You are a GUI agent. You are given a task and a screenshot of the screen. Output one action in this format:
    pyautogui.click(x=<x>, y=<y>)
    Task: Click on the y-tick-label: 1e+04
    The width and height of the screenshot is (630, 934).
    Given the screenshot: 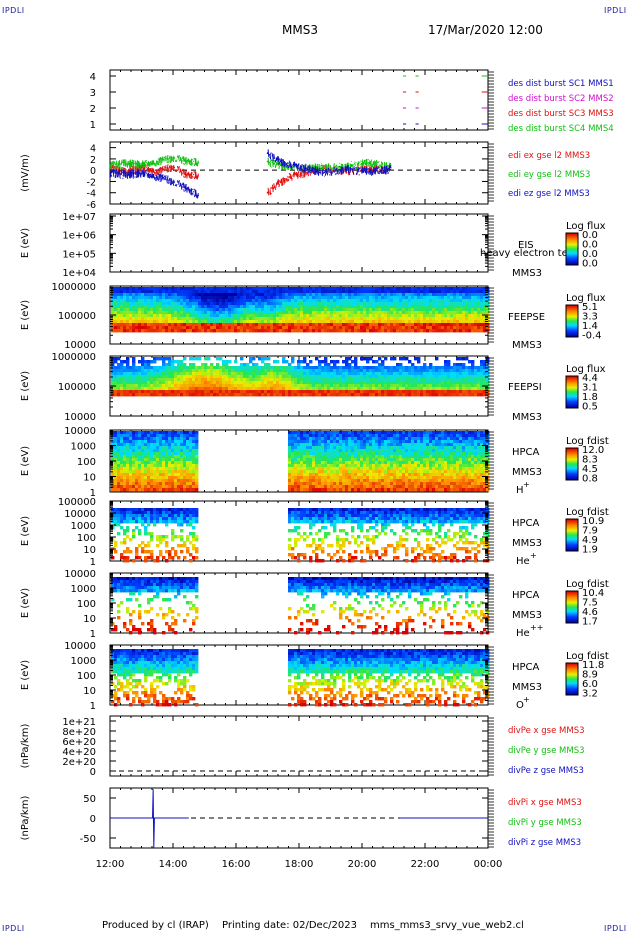 What is the action you would take?
    pyautogui.click(x=79, y=273)
    